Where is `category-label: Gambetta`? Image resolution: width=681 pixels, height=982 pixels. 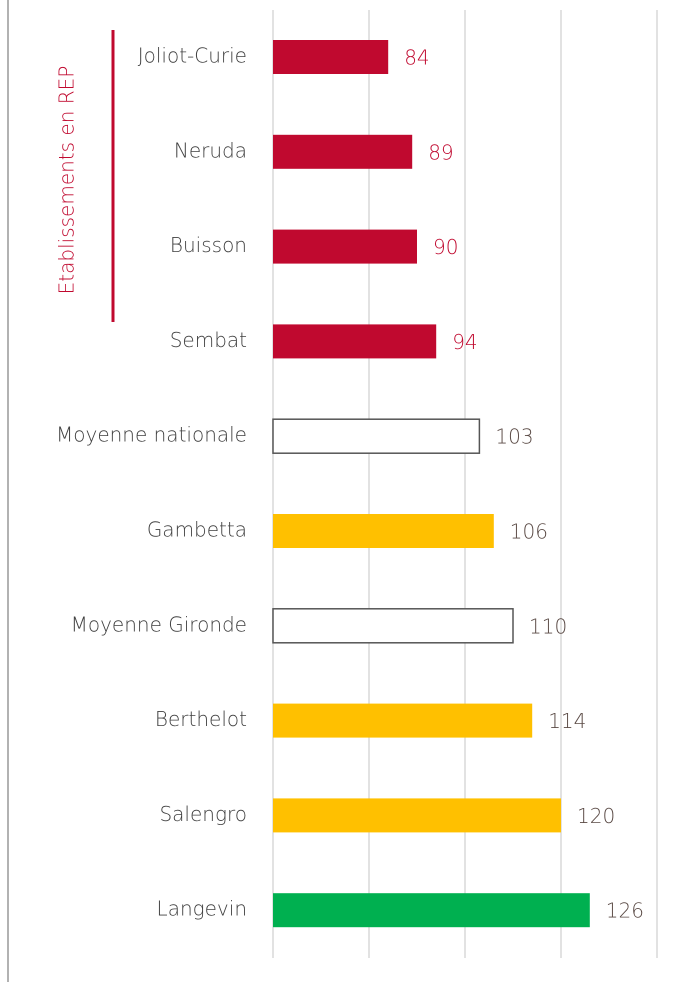 category-label: Gambetta is located at coordinates (197, 530).